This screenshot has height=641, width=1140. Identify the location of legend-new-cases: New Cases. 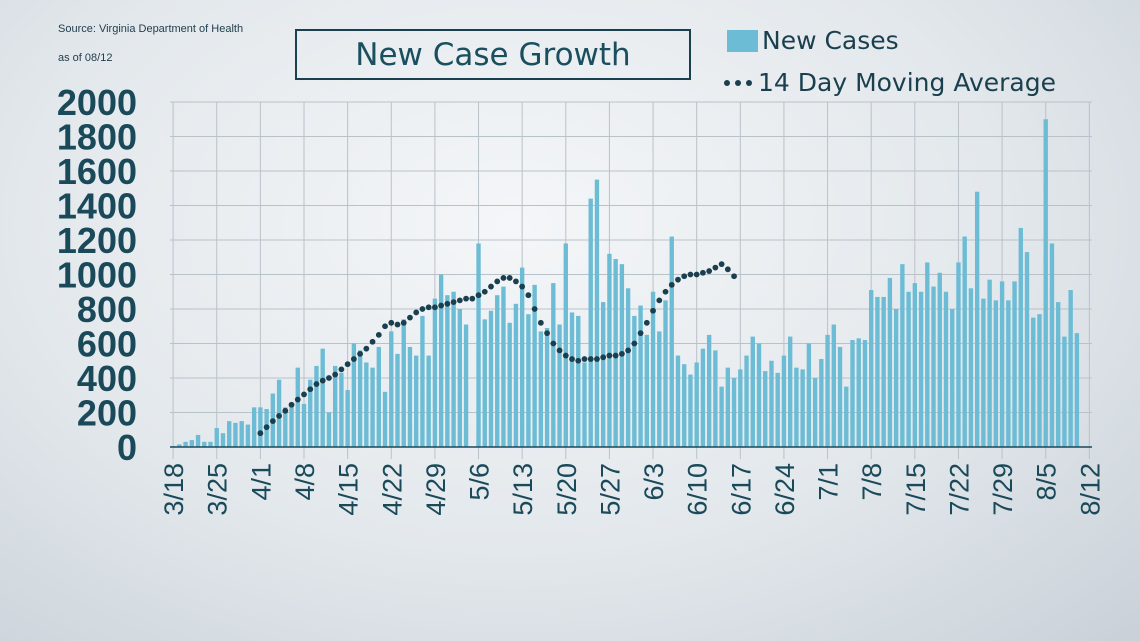
(813, 40).